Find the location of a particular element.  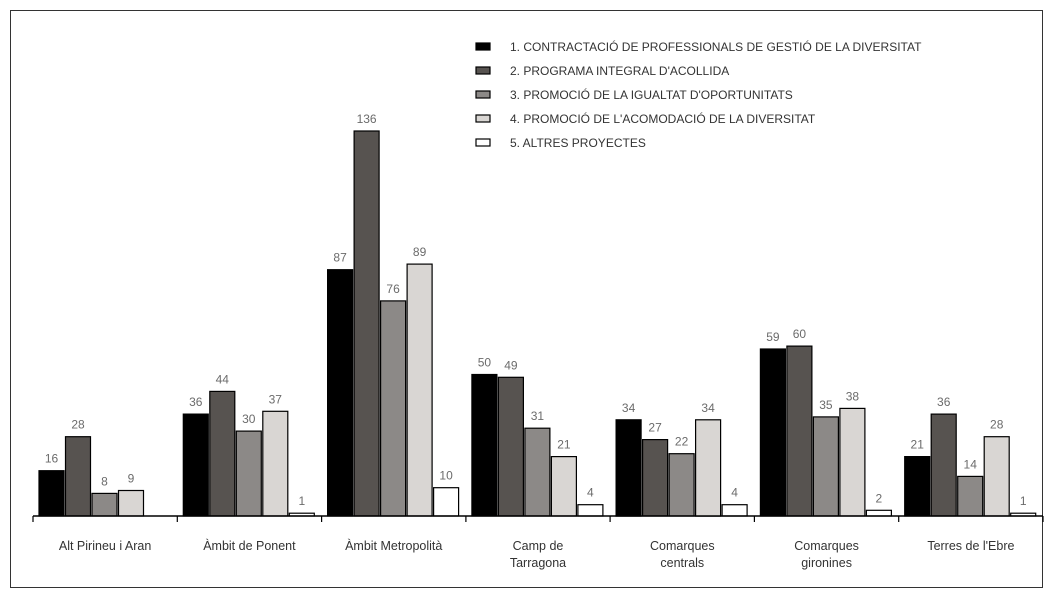

data-label-s3-c4: 31 is located at coordinates (538, 416).